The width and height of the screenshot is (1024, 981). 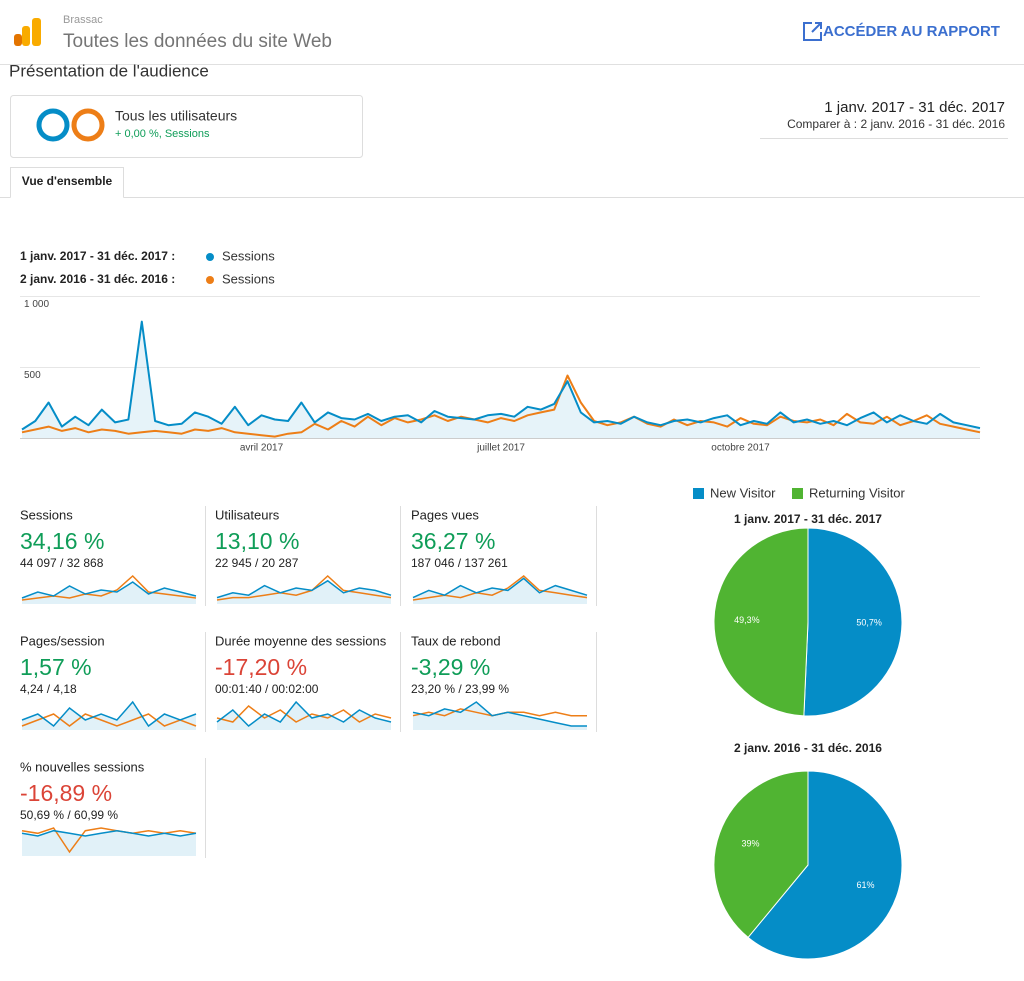 I want to click on property-name: Brassac, so click(x=83, y=20).